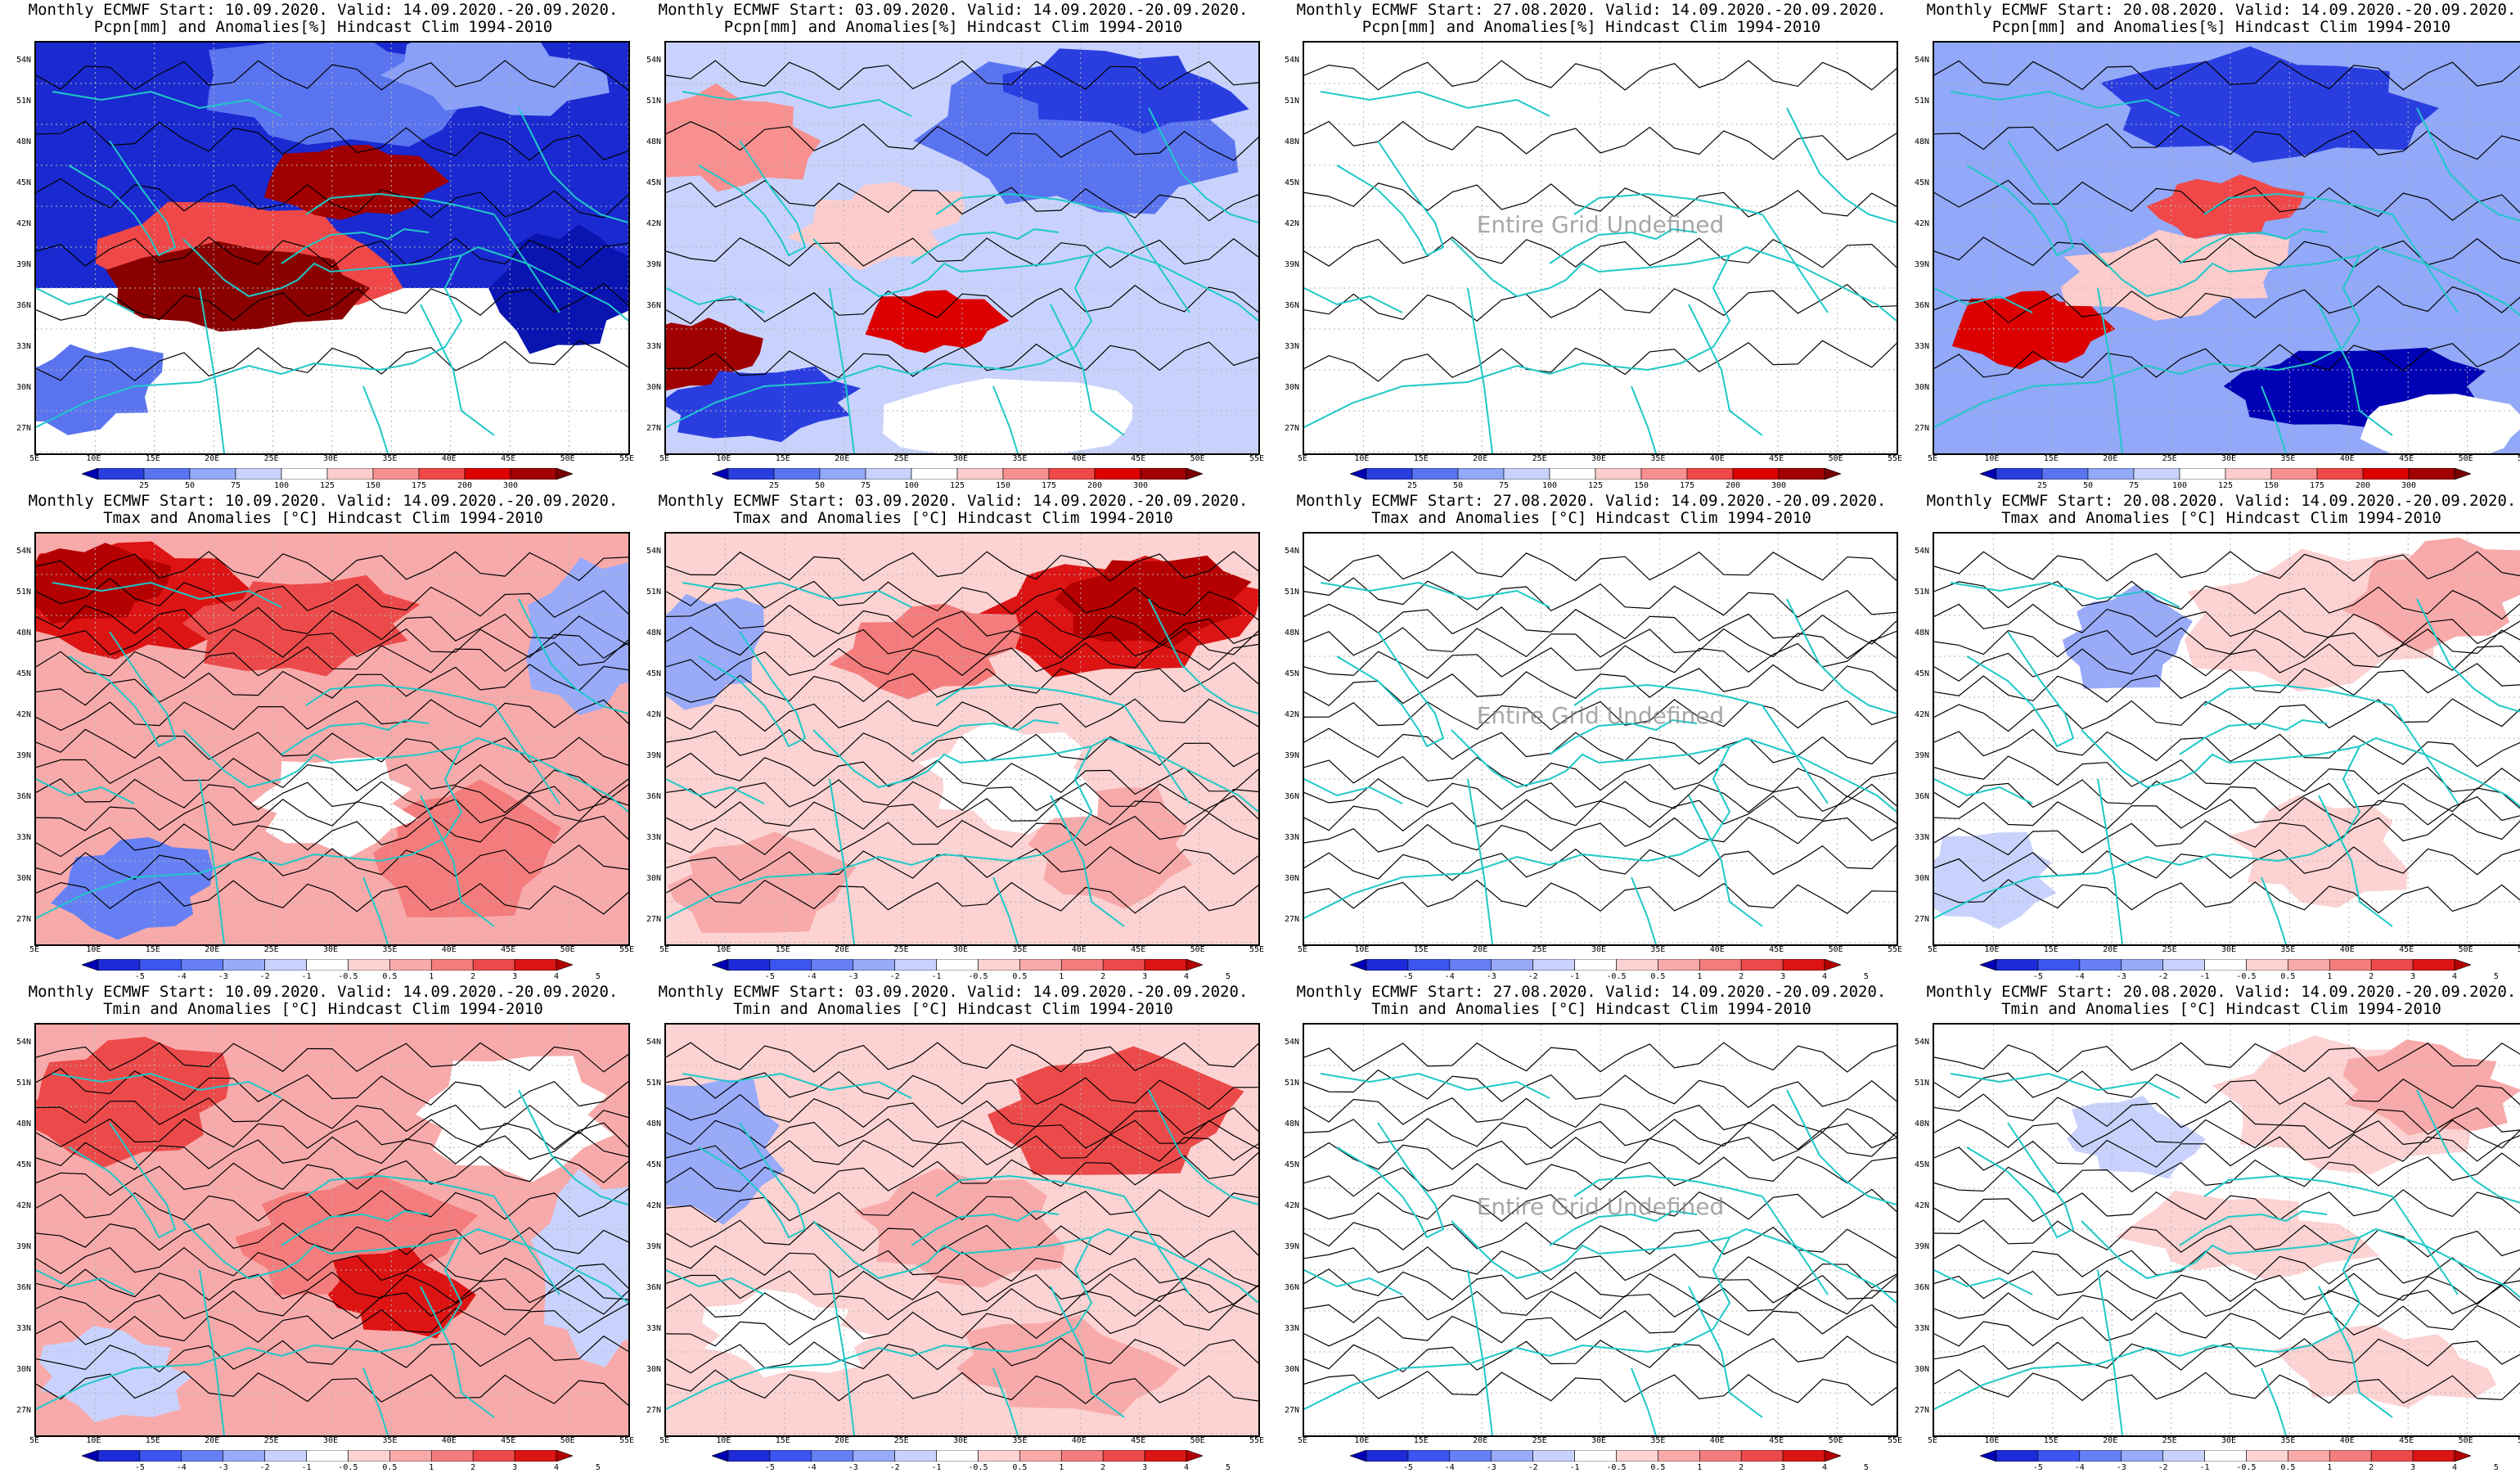 The height and width of the screenshot is (1473, 2520). What do you see at coordinates (1596, 486) in the screenshot?
I see `colorbar-tick-label: 125` at bounding box center [1596, 486].